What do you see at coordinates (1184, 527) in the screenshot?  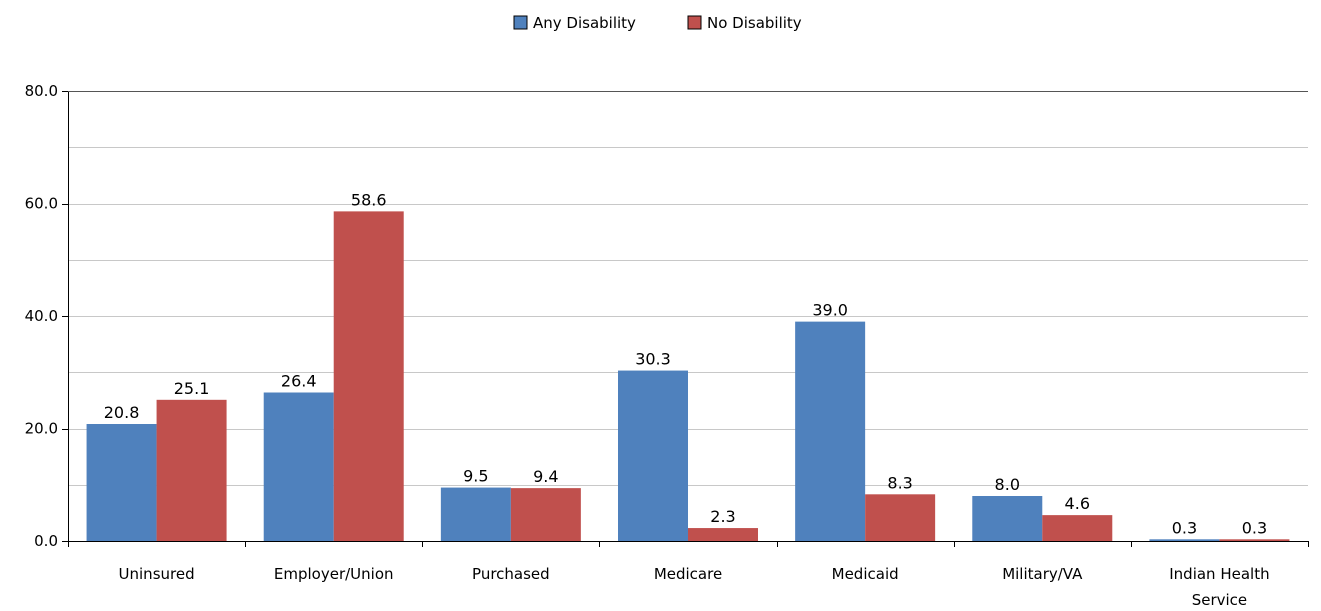 I see `data-label-6-0: 0.3` at bounding box center [1184, 527].